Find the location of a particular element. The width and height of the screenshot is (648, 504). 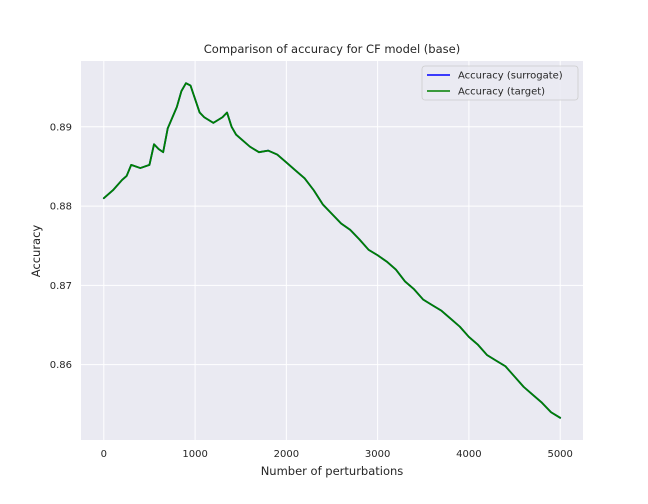

x-tick-labels: 0 1000 2000 3000 4000 5000 is located at coordinates (337, 454).